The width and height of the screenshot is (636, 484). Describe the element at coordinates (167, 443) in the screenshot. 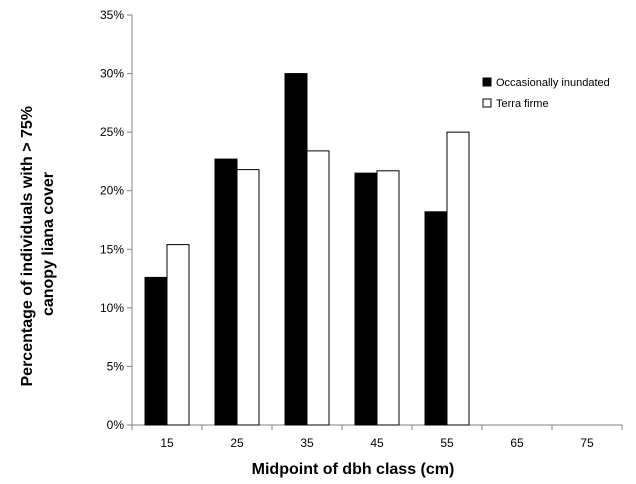

I see `x-tick-label: 15` at that location.